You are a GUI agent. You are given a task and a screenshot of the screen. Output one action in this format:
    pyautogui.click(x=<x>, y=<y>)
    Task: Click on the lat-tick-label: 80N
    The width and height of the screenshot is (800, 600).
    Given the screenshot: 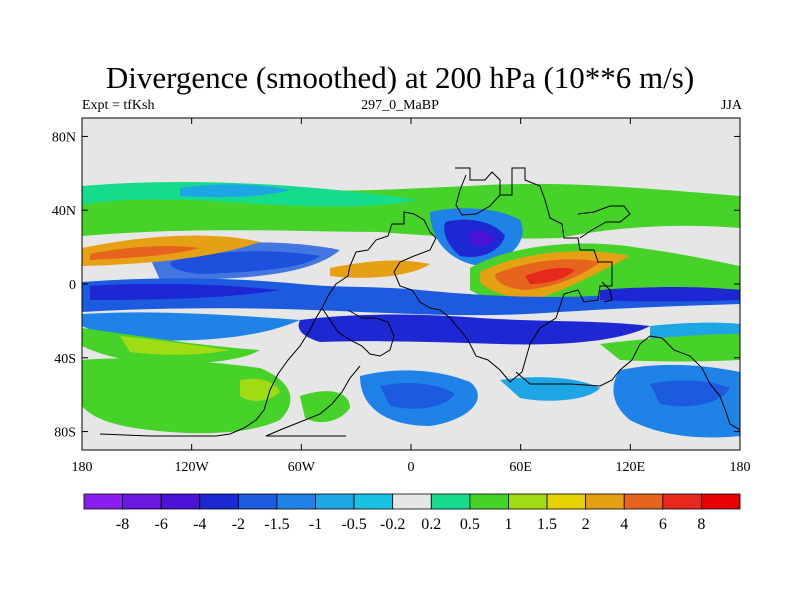 What is the action you would take?
    pyautogui.click(x=64, y=137)
    